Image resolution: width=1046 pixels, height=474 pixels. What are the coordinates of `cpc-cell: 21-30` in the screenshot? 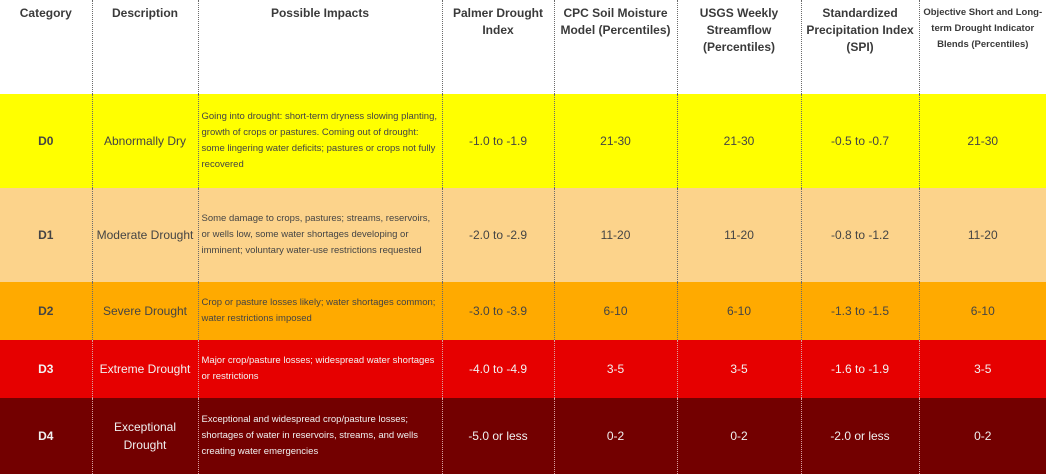 It's located at (615, 141).